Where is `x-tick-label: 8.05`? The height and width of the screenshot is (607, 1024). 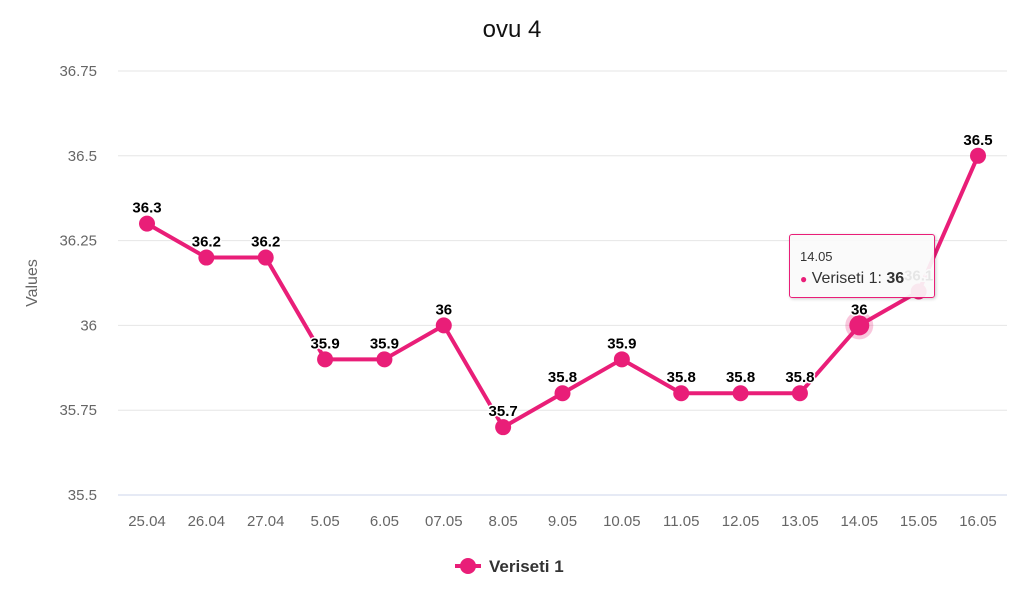
x-tick-label: 8.05 is located at coordinates (503, 521).